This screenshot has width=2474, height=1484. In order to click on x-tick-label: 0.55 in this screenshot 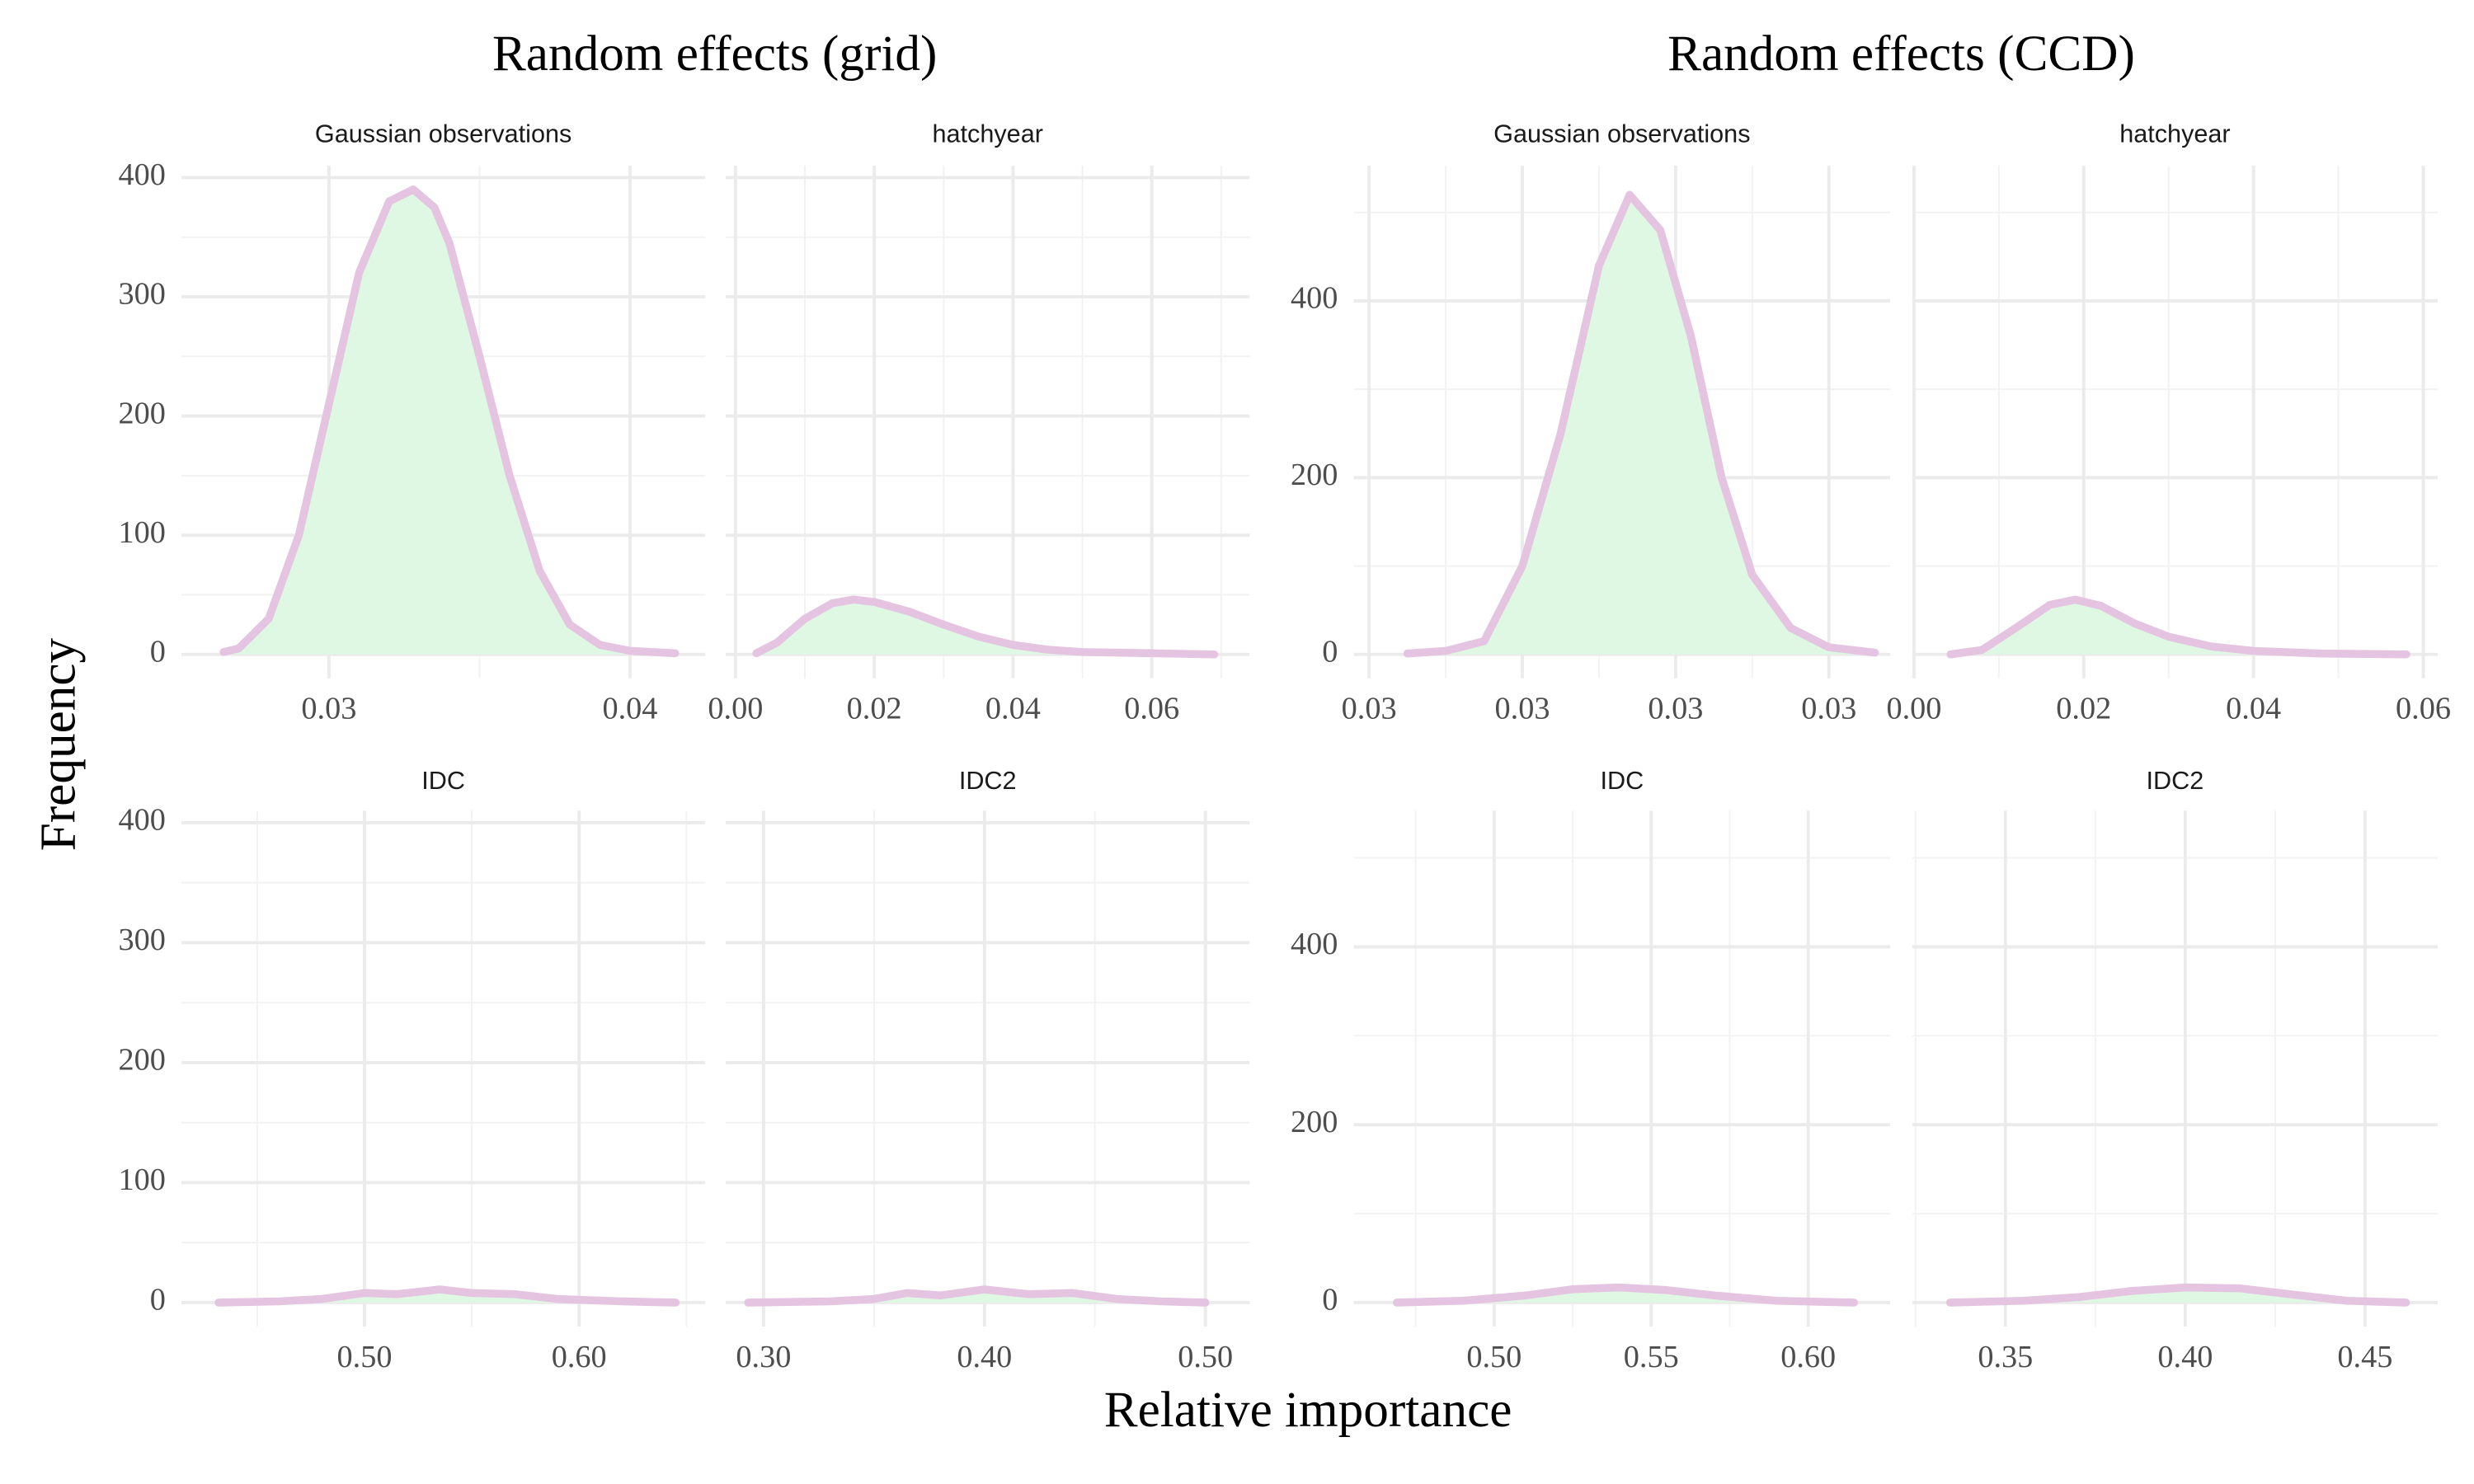, I will do `click(1651, 1357)`.